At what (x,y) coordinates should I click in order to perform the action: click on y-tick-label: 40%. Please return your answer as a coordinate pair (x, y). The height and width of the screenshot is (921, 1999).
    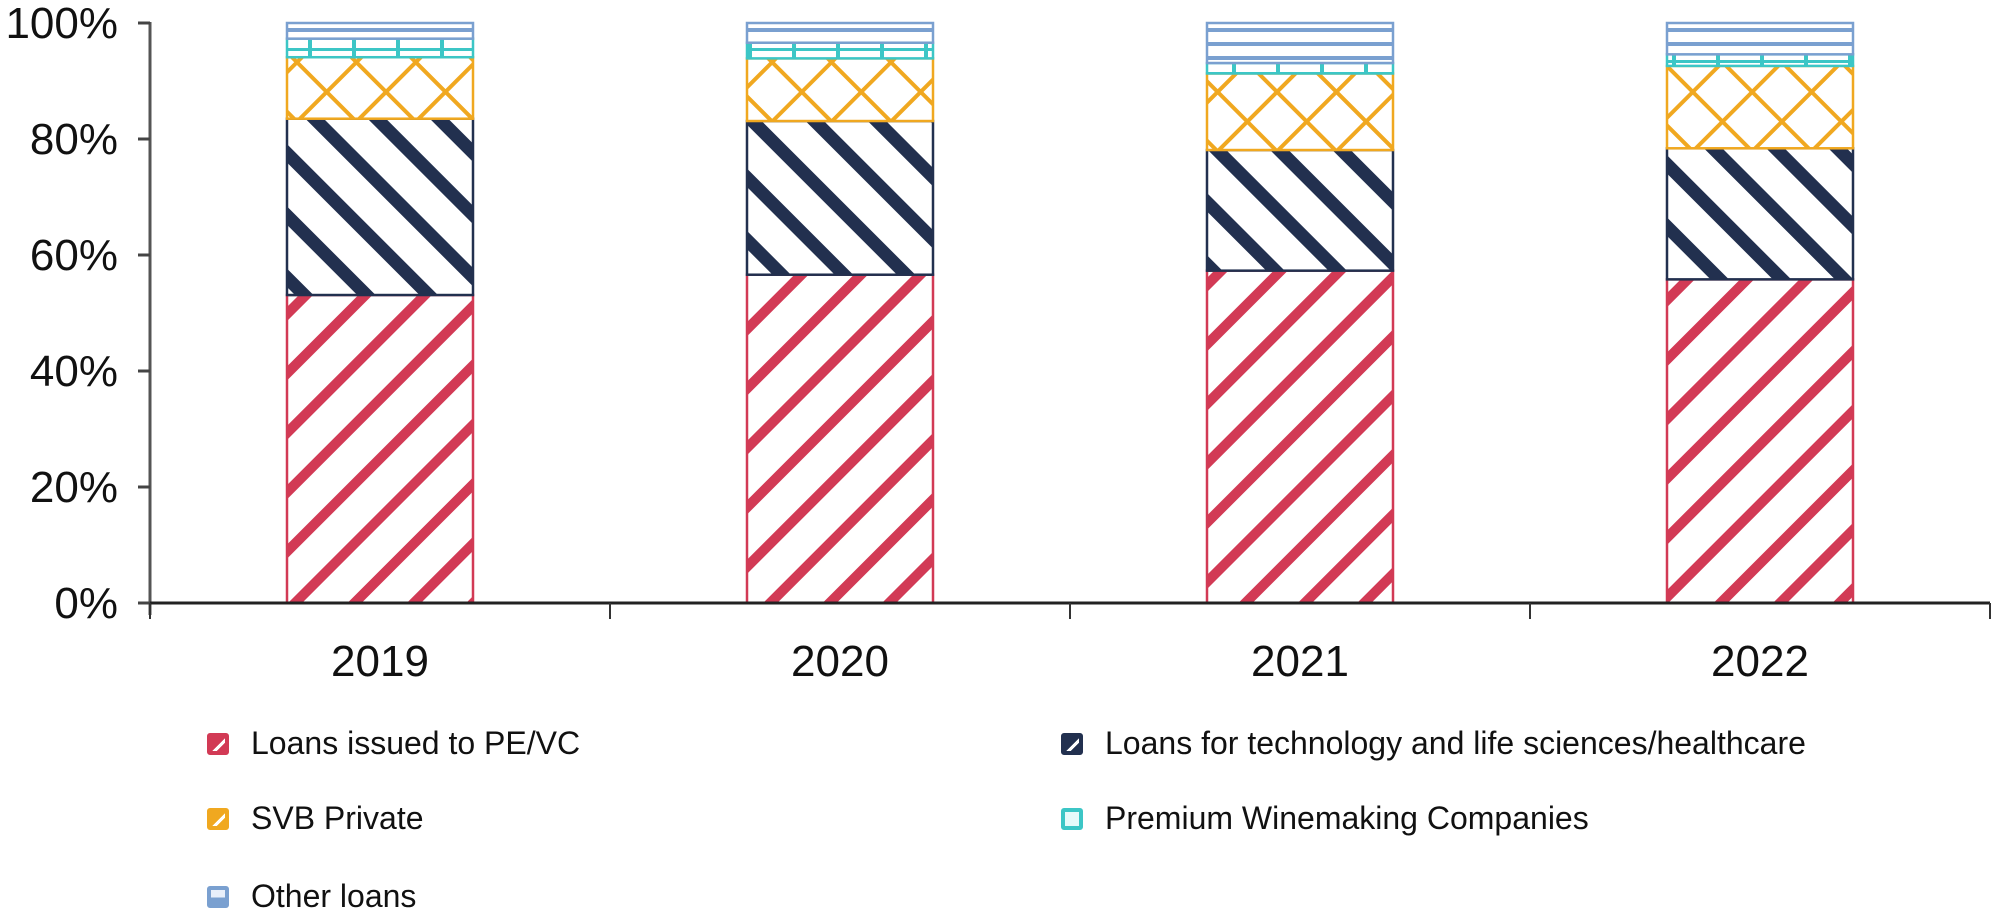
    Looking at the image, I should click on (74, 371).